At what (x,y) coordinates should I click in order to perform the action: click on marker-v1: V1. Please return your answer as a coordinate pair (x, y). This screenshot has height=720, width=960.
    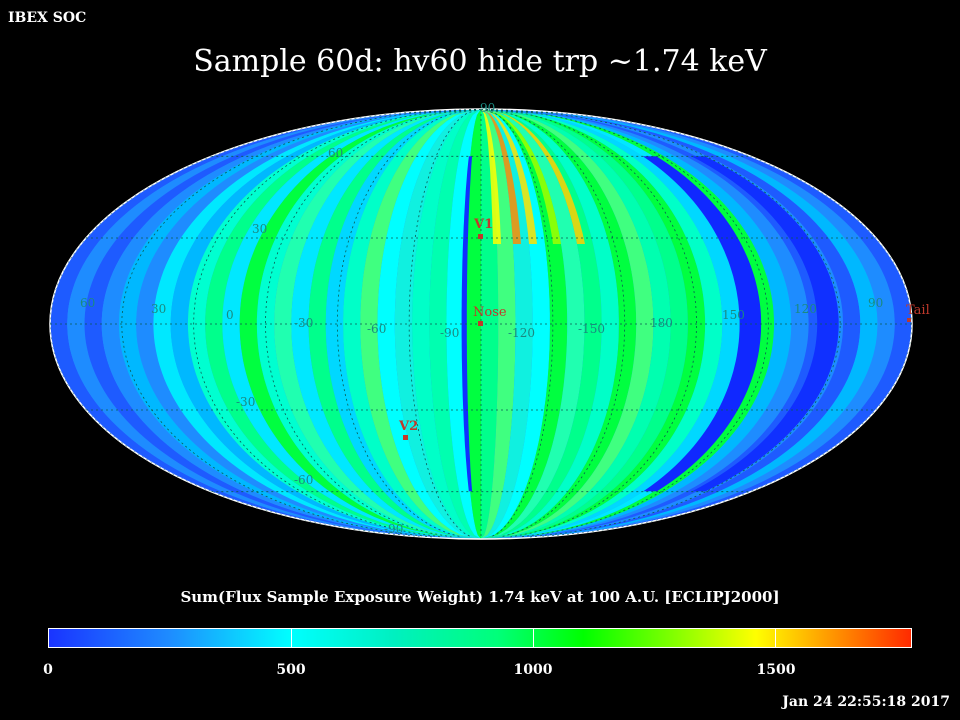
    Looking at the image, I should click on (483, 228).